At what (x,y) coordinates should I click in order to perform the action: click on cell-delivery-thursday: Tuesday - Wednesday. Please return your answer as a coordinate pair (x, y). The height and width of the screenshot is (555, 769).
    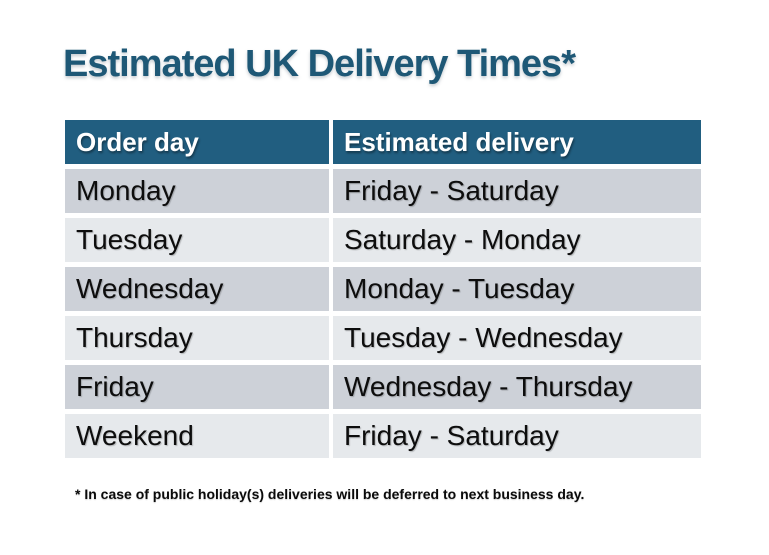
    Looking at the image, I should click on (517, 338).